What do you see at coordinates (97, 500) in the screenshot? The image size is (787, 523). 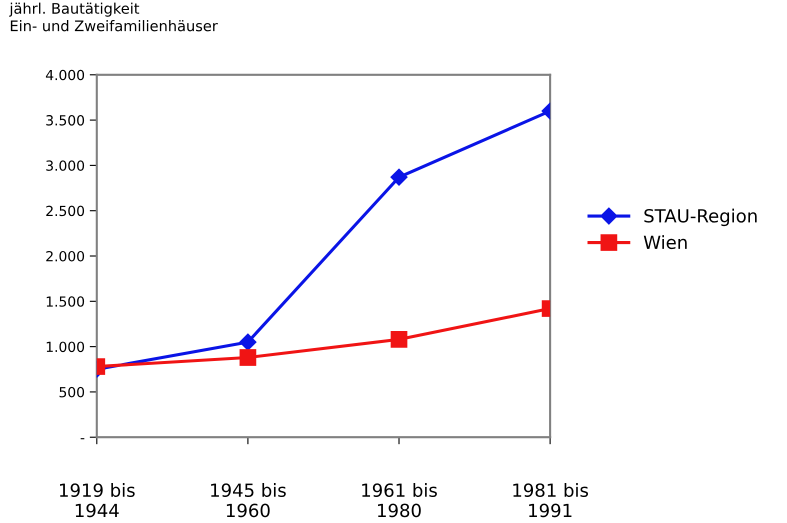 I see `x-tick-label: 1919 bis 1944` at bounding box center [97, 500].